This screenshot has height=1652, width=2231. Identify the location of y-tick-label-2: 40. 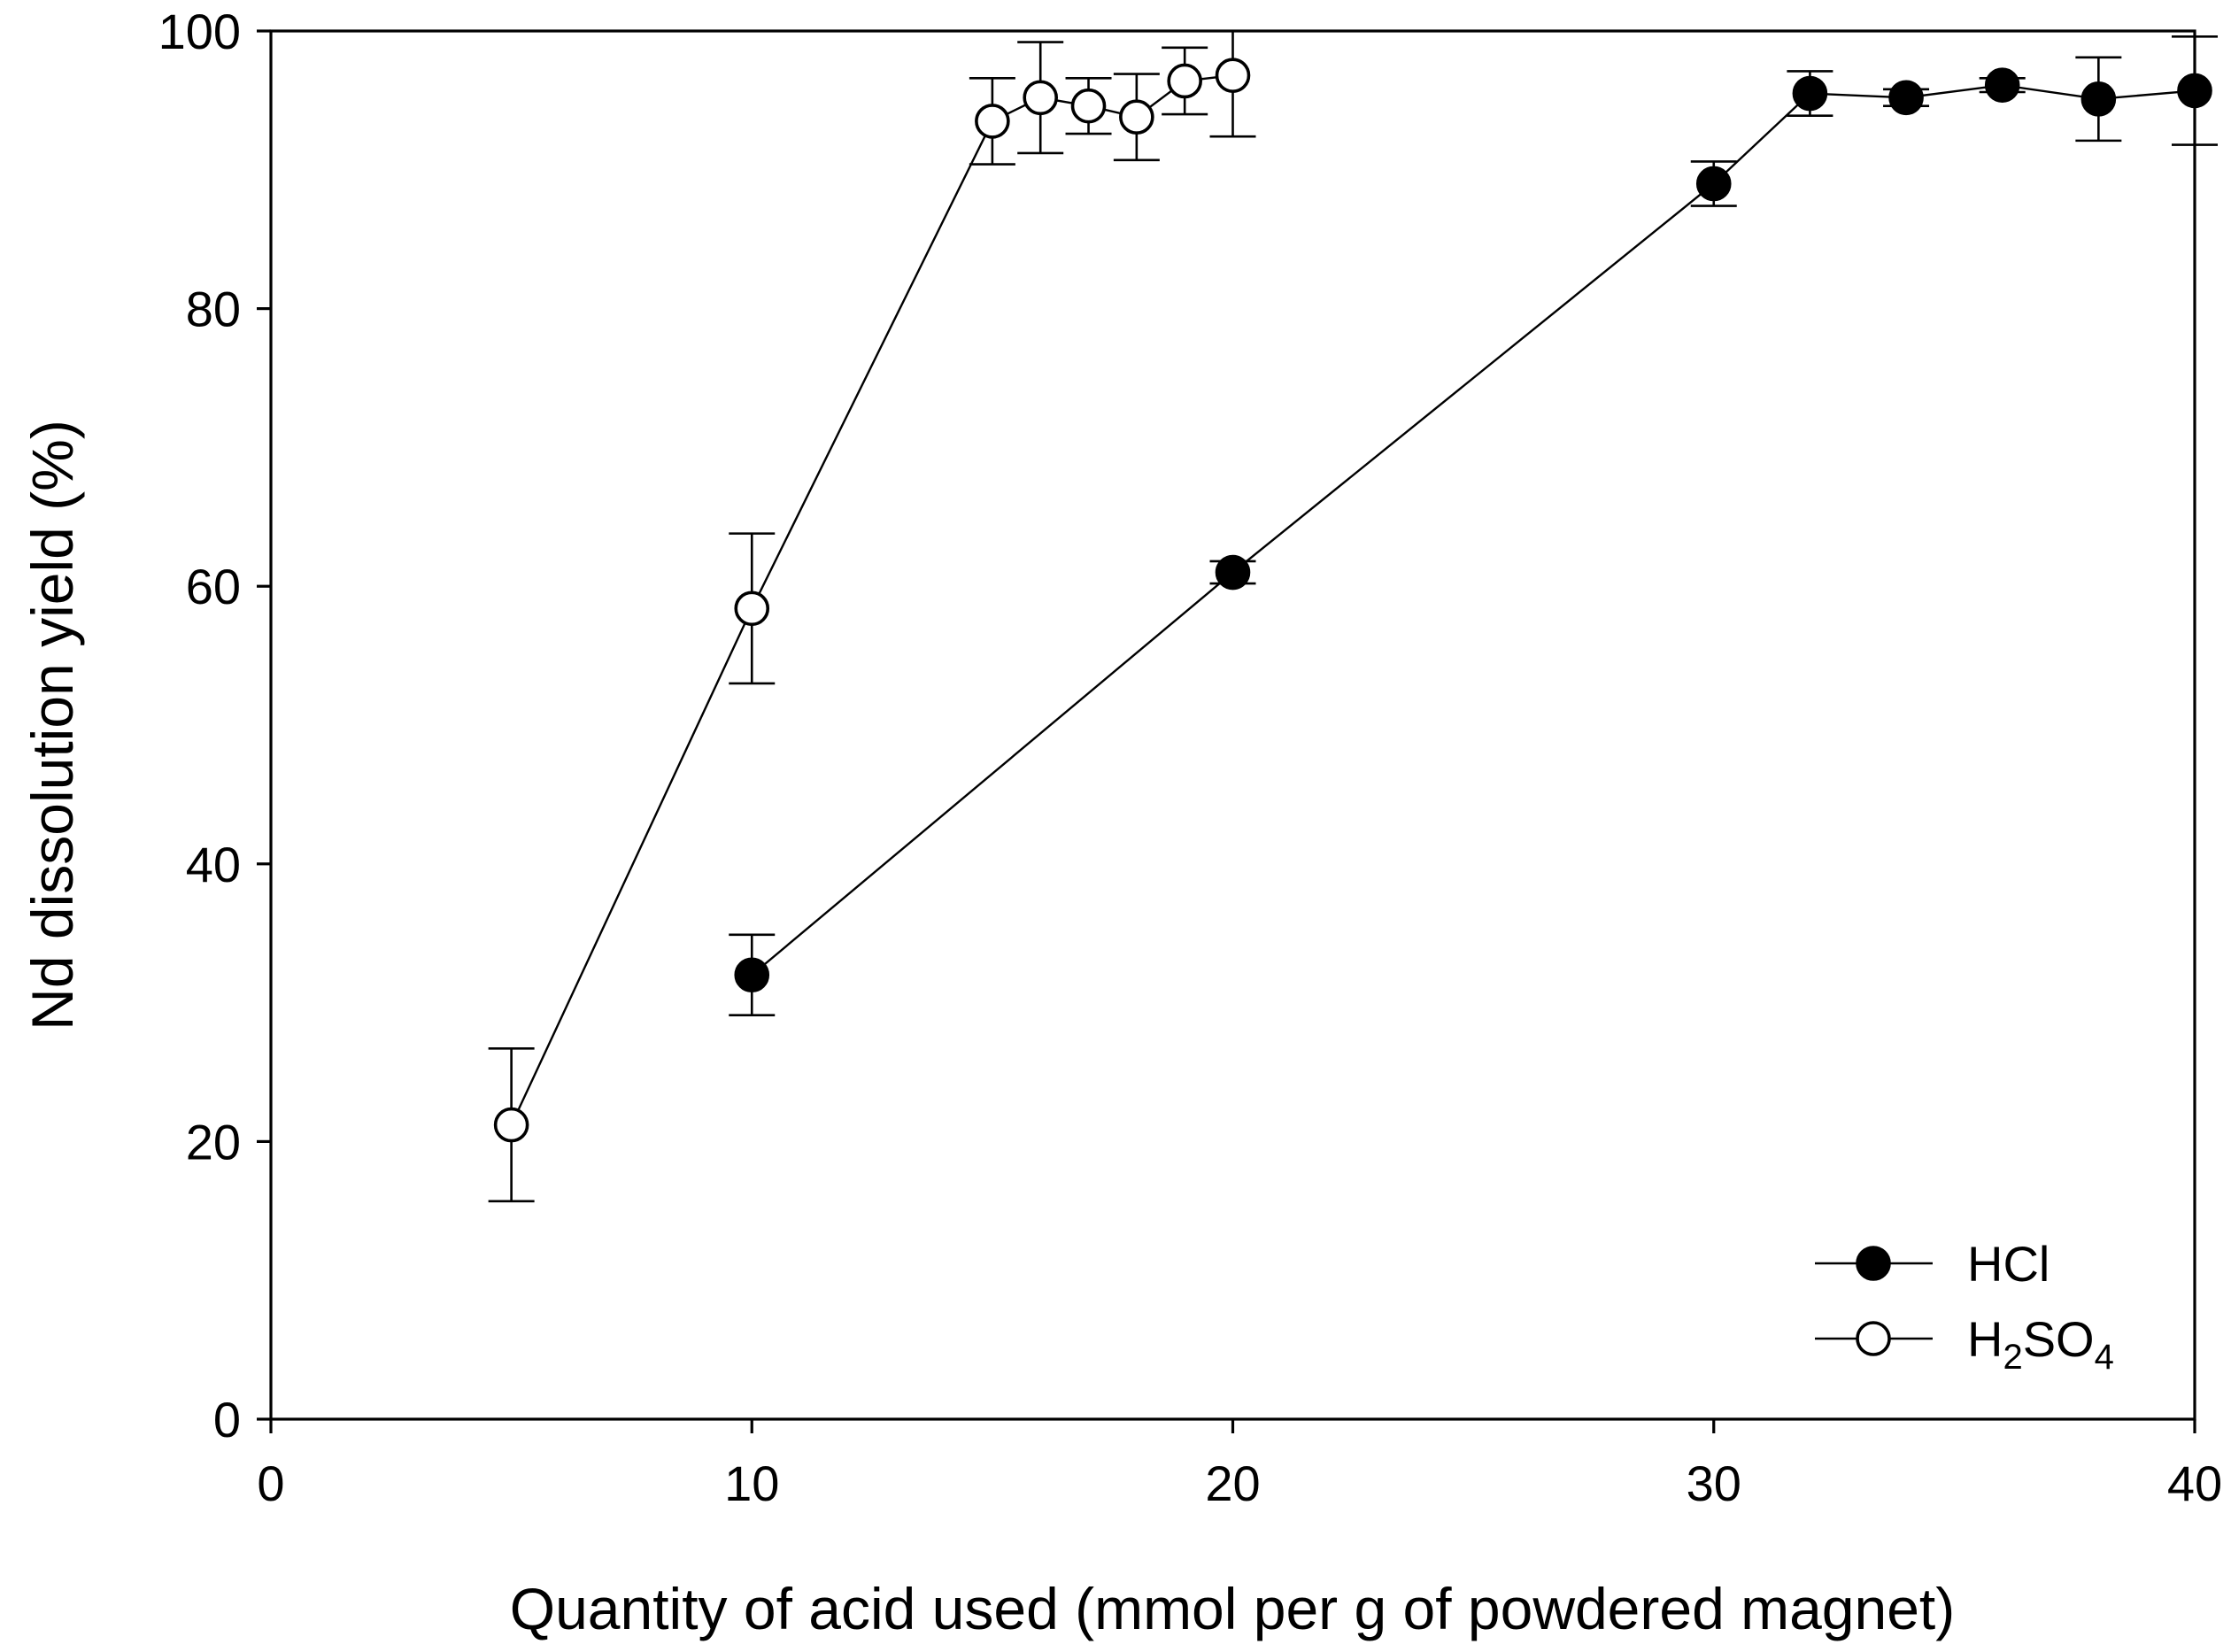
(213, 864).